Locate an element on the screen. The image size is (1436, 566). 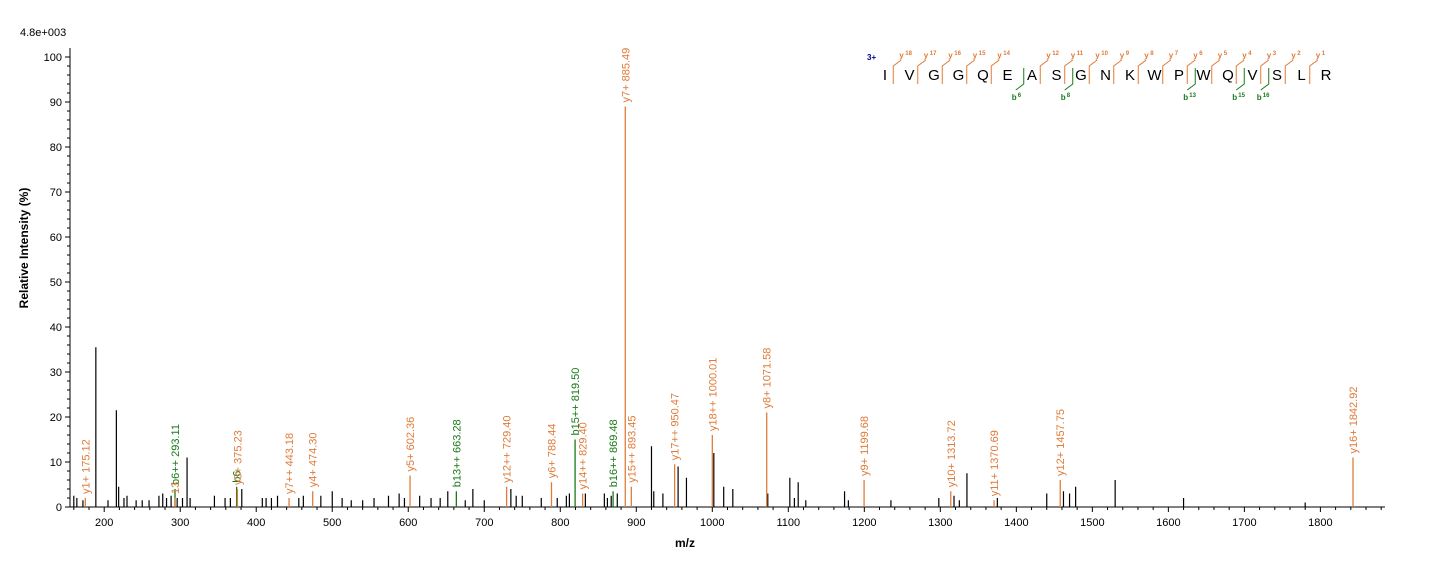
y-ion-label: y7++ 443.18 is located at coordinates (290, 463).